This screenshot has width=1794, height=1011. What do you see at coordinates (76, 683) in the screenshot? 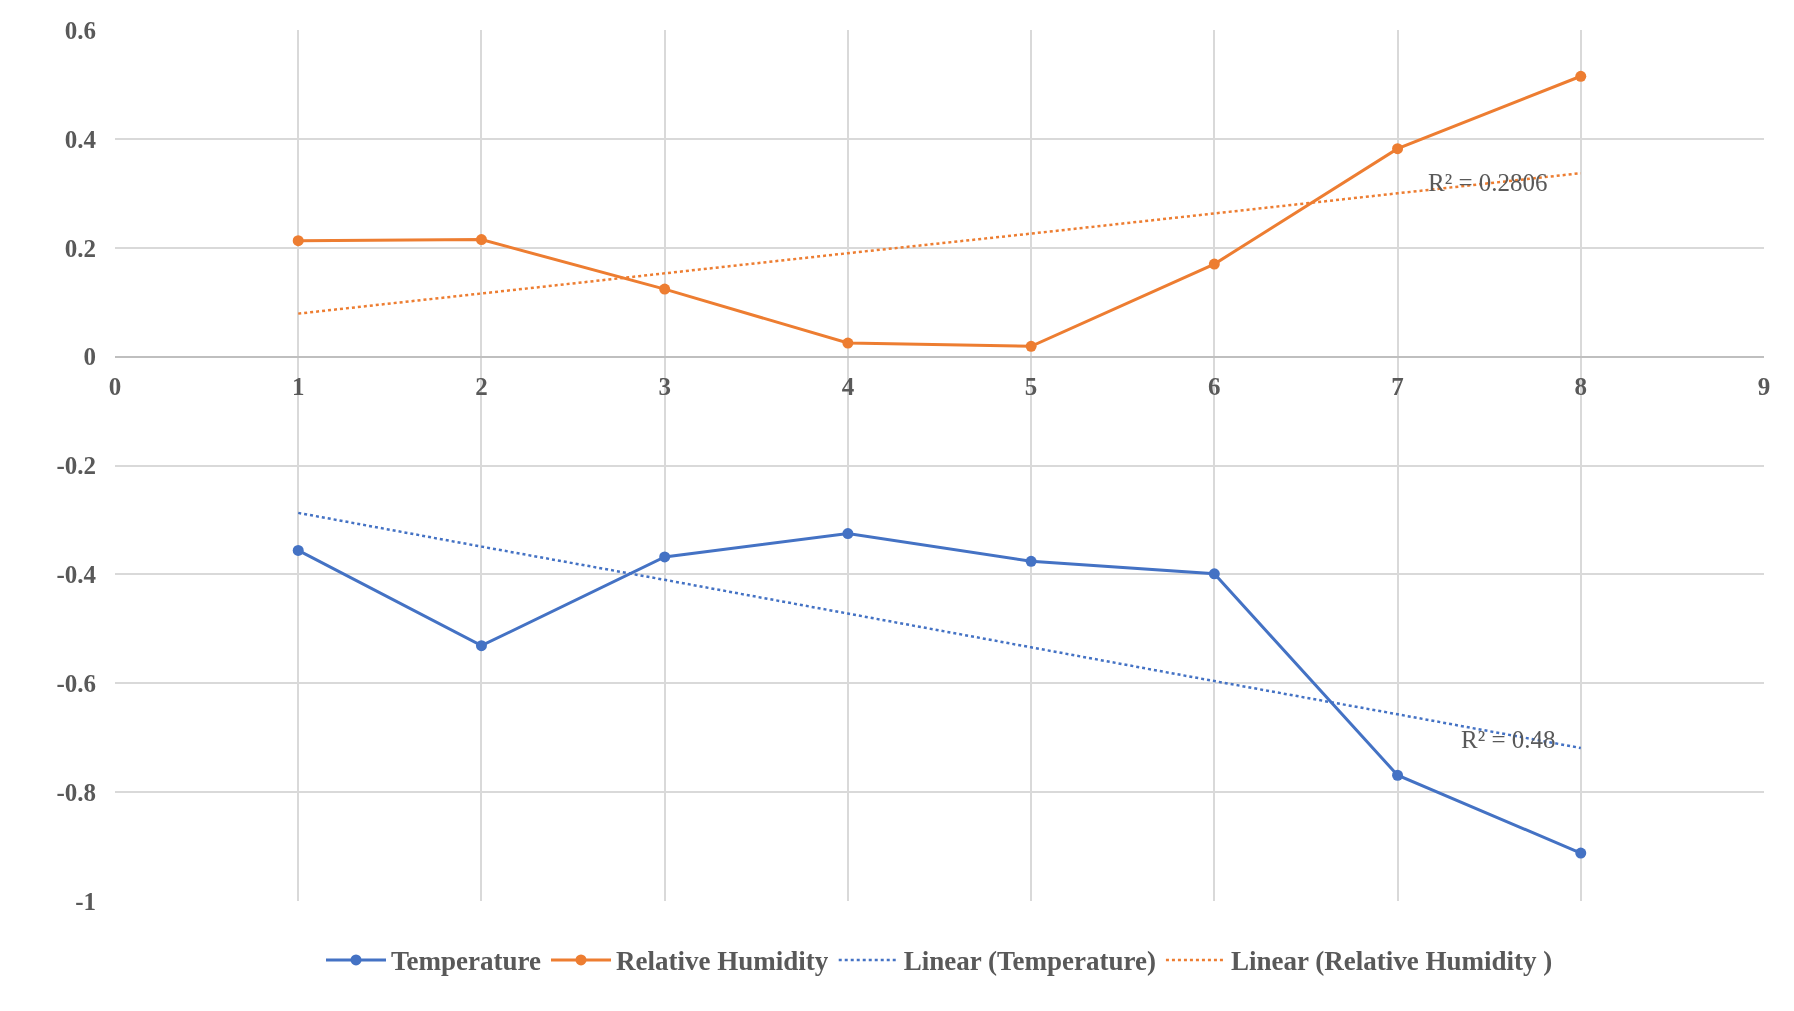
I see `y-tick-label: -0.6` at bounding box center [76, 683].